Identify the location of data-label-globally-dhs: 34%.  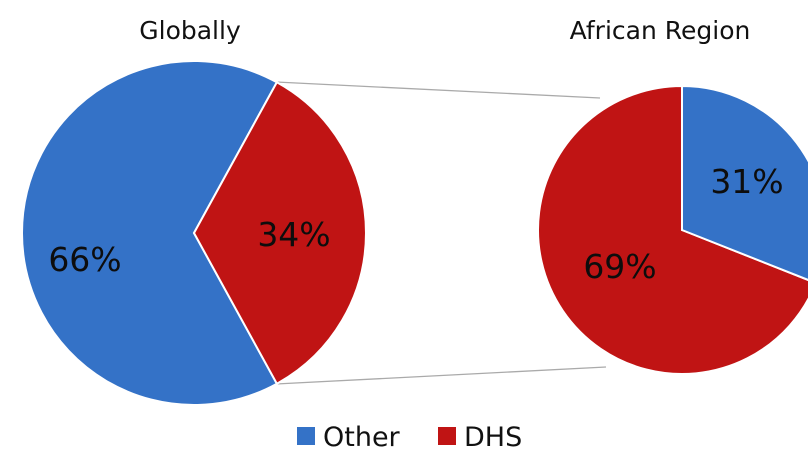
(293, 234).